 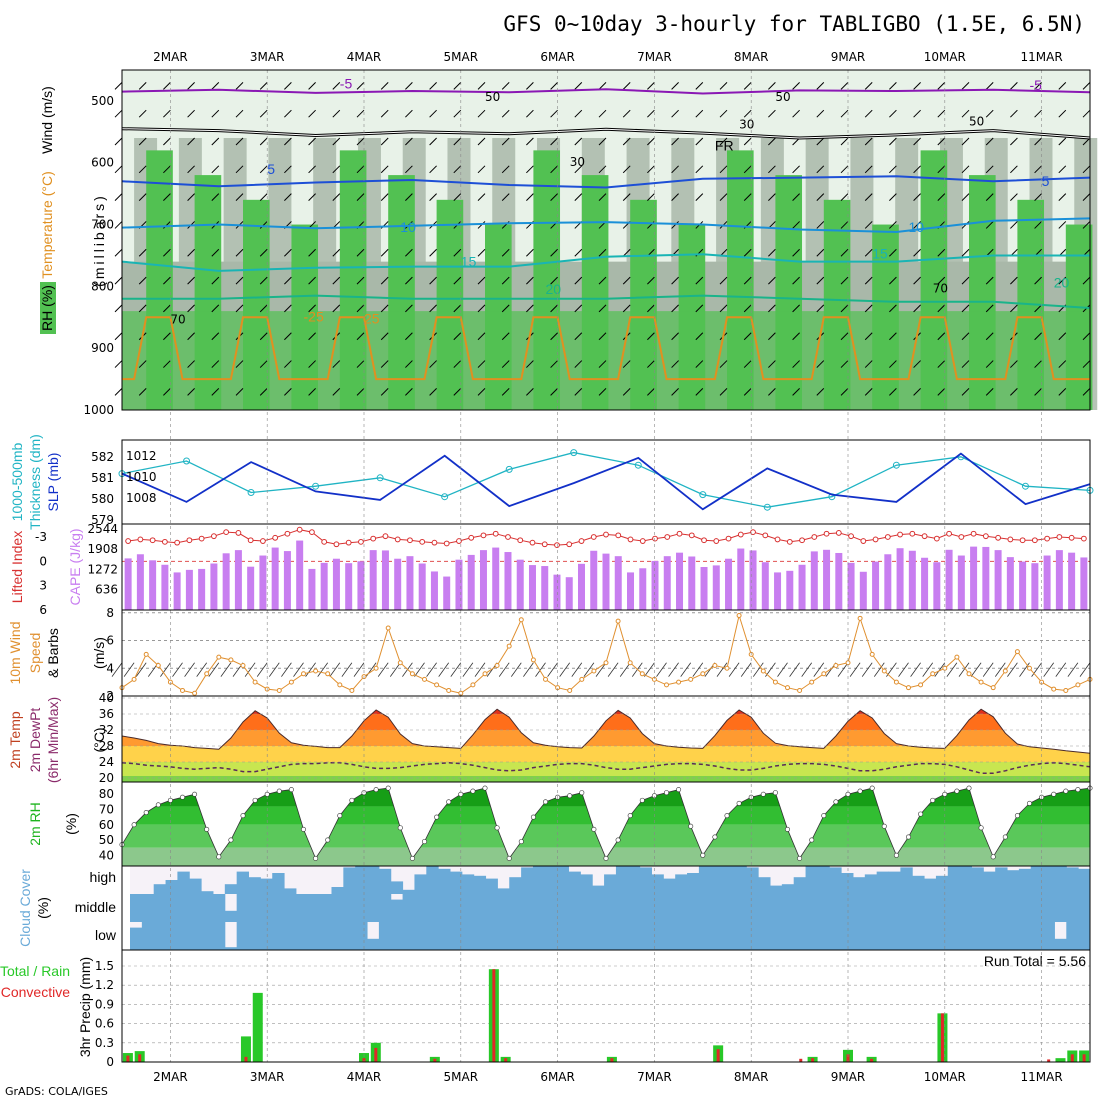 What do you see at coordinates (71, 824) in the screenshot?
I see `rh2m-unit: (%)` at bounding box center [71, 824].